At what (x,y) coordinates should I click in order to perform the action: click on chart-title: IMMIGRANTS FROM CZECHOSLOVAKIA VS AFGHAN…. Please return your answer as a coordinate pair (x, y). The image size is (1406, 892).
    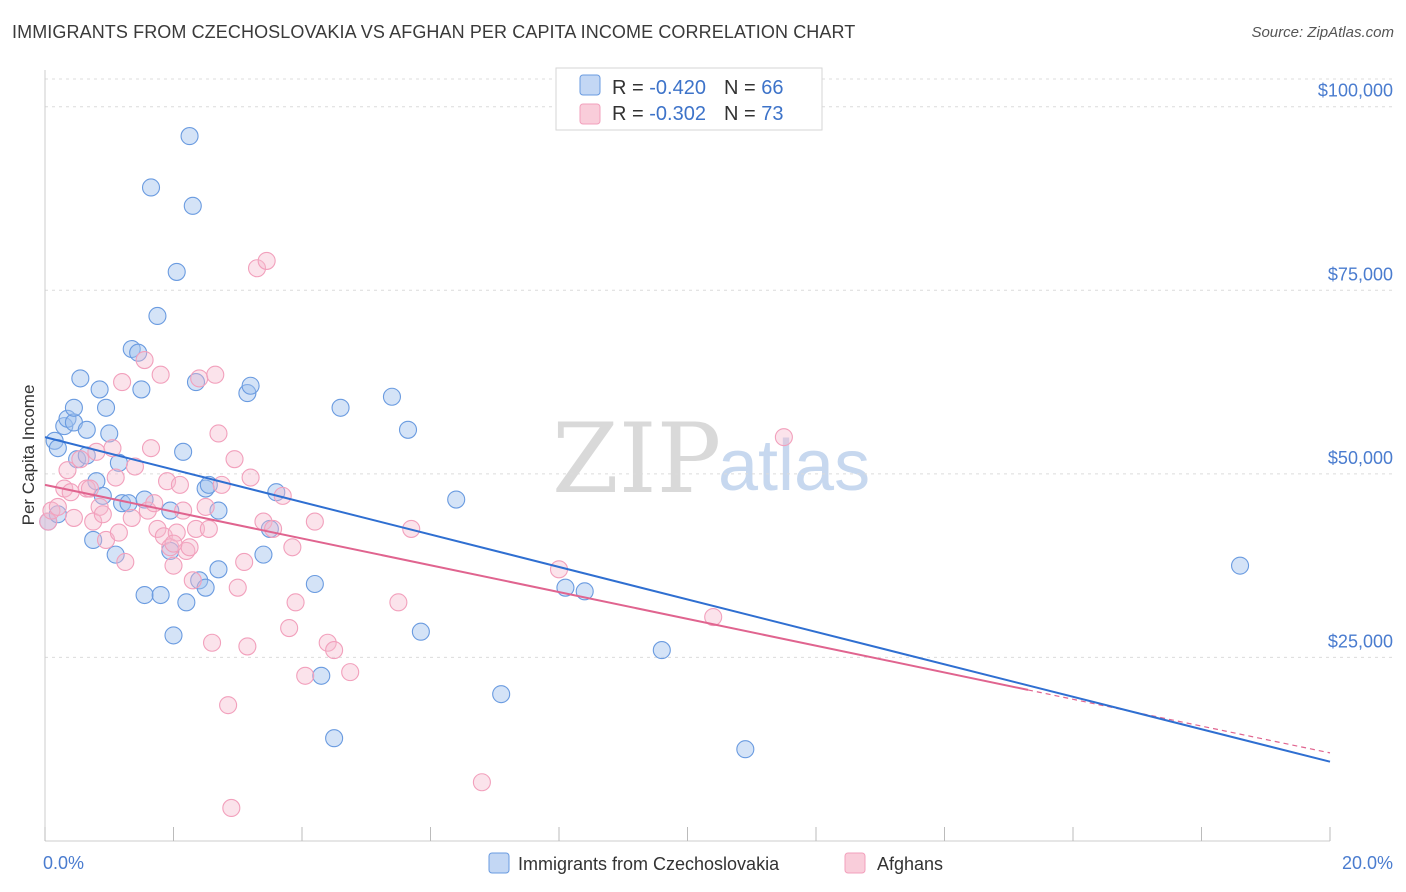
    Looking at the image, I should click on (434, 32).